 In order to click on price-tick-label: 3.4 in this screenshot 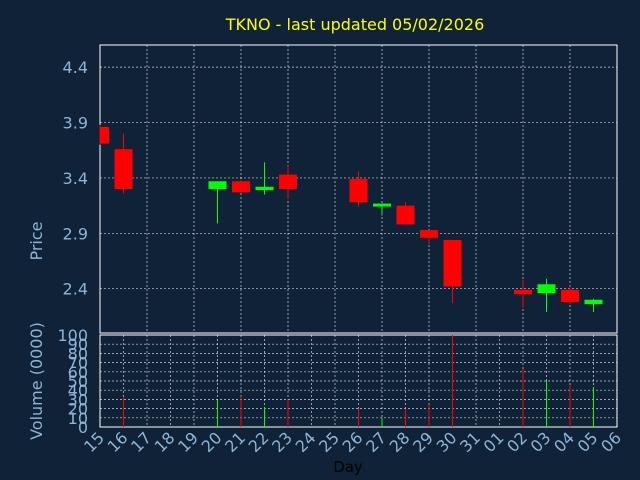, I will do `click(75, 178)`.